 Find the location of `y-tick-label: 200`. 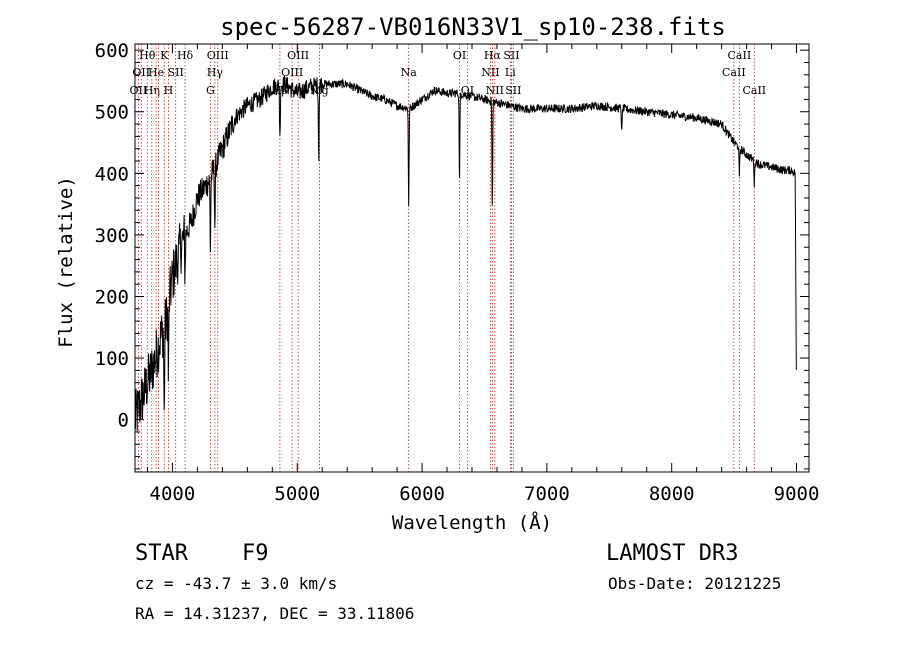

y-tick-label: 200 is located at coordinates (112, 297).